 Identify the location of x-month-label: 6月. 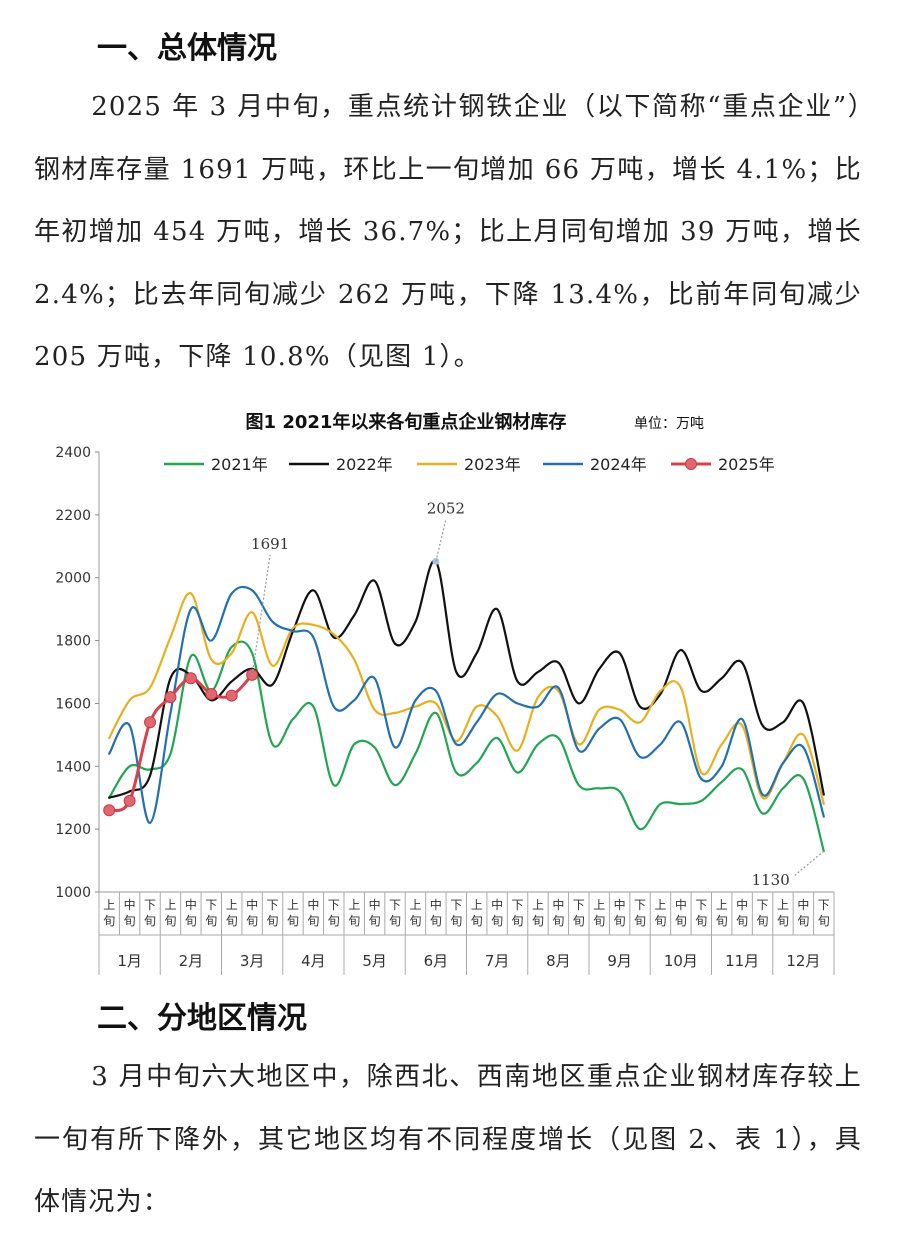
(436, 961).